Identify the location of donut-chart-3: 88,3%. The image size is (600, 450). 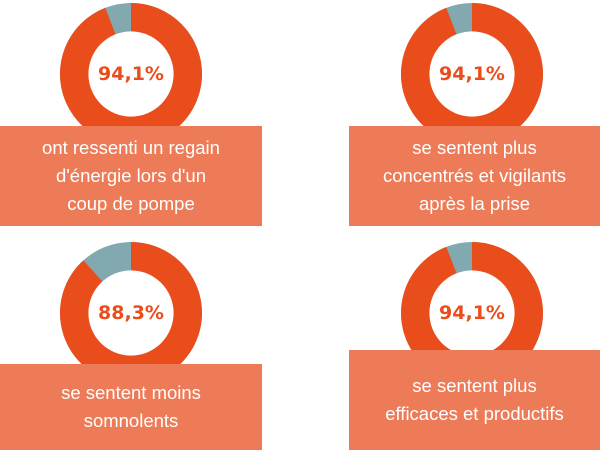
(131, 313).